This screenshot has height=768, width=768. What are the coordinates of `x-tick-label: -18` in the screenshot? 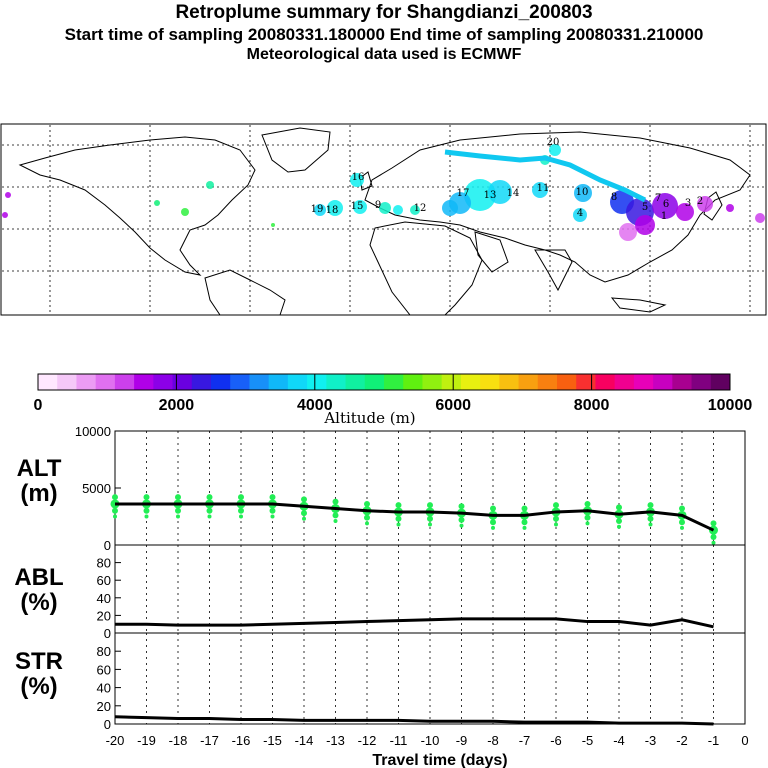 It's located at (178, 740).